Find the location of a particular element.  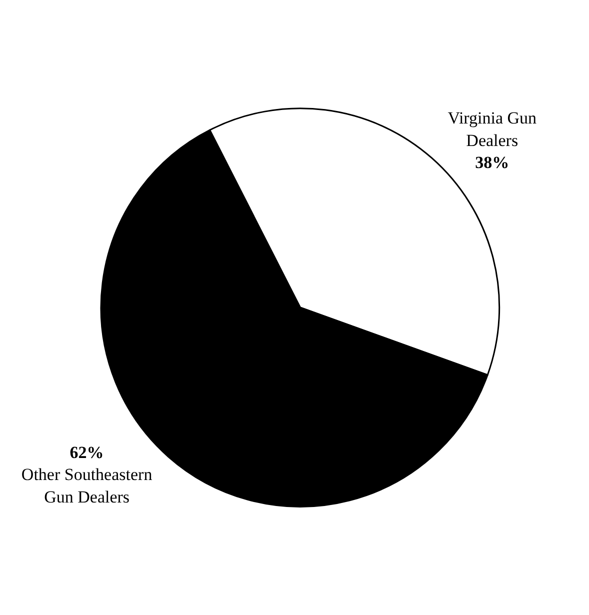

data-label: 38% is located at coordinates (492, 162).